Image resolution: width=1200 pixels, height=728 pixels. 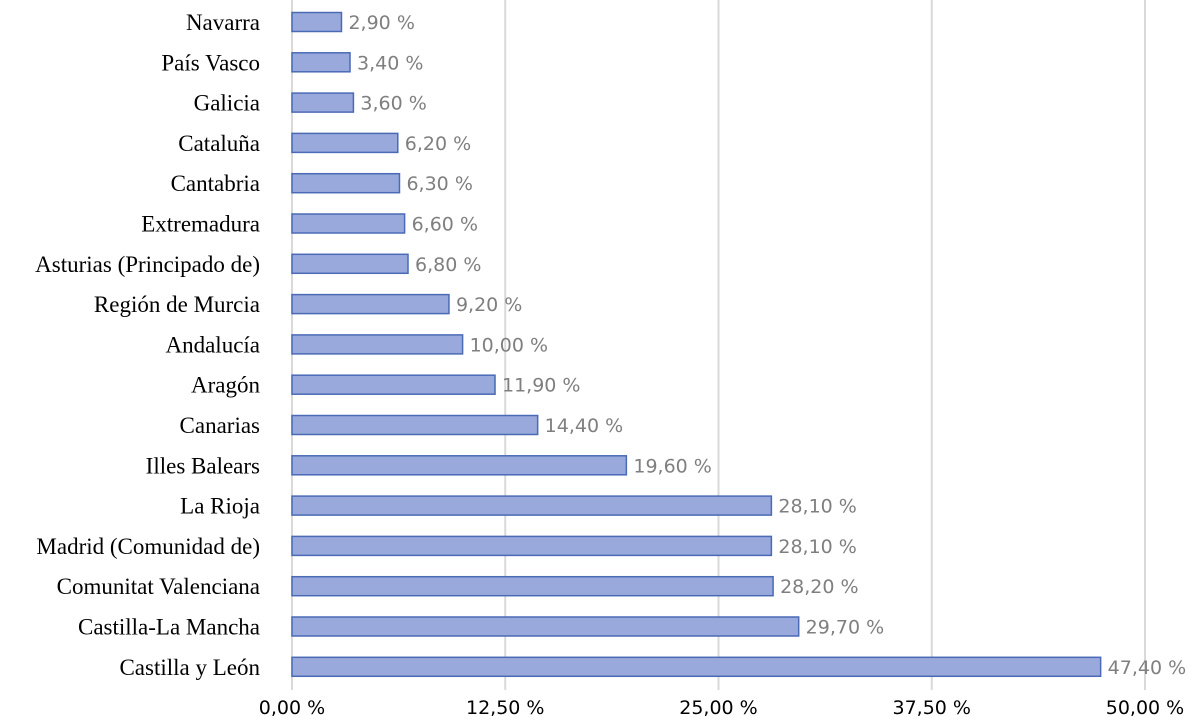 What do you see at coordinates (158, 586) in the screenshot?
I see `category-label: Comunitat Valenciana` at bounding box center [158, 586].